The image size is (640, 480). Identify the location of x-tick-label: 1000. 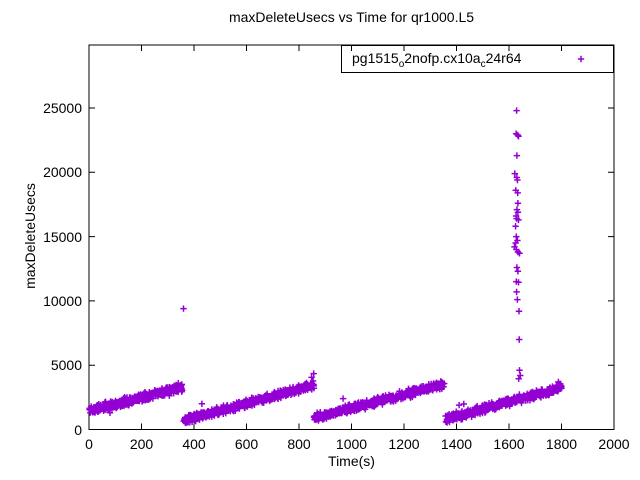
(351, 444).